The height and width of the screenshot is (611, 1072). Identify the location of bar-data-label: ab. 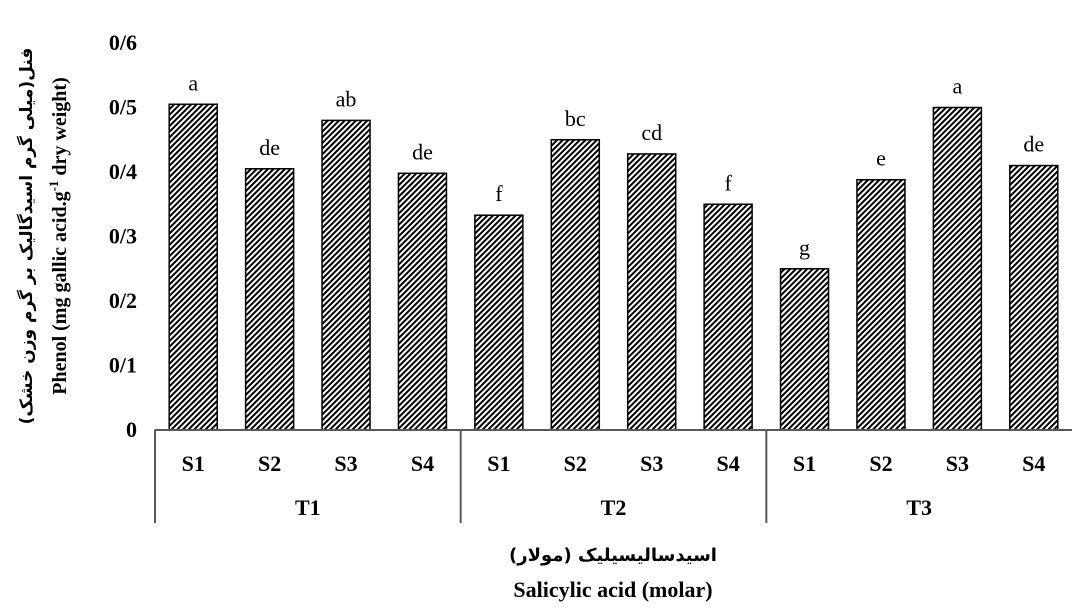
(346, 98).